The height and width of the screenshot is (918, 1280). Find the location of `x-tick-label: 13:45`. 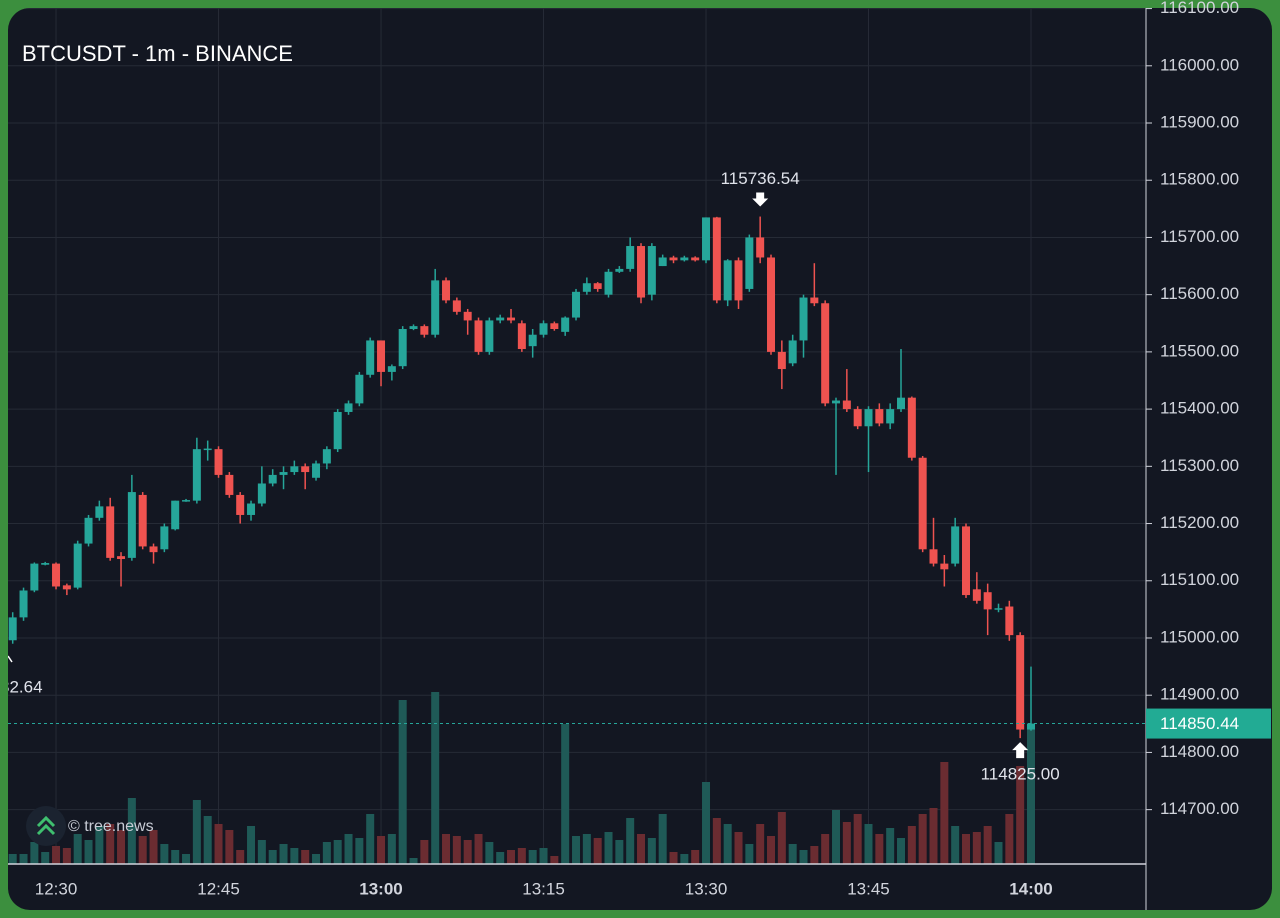

x-tick-label: 13:45 is located at coordinates (868, 888).